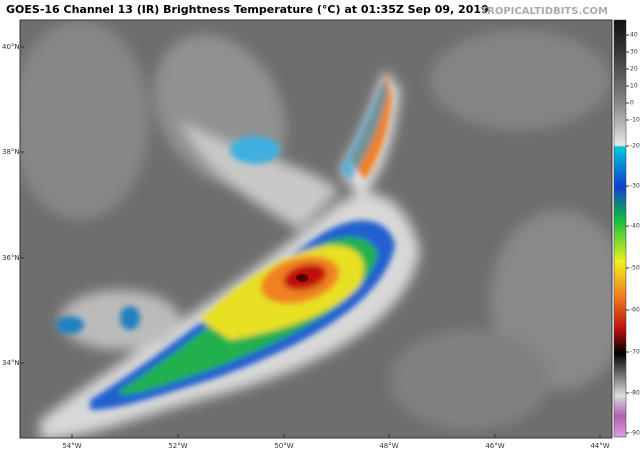 The height and width of the screenshot is (455, 640). Describe the element at coordinates (632, 103) in the screenshot. I see `colorbar-tick-label: 0` at that location.